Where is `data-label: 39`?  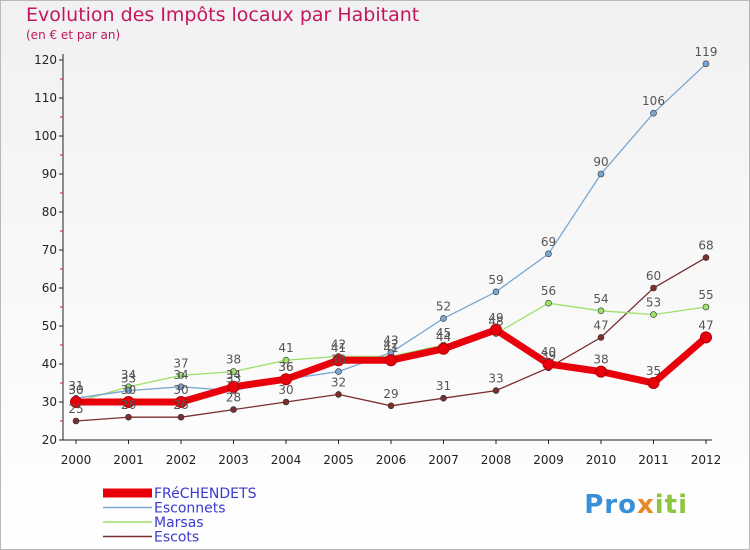 data-label: 39 is located at coordinates (548, 356).